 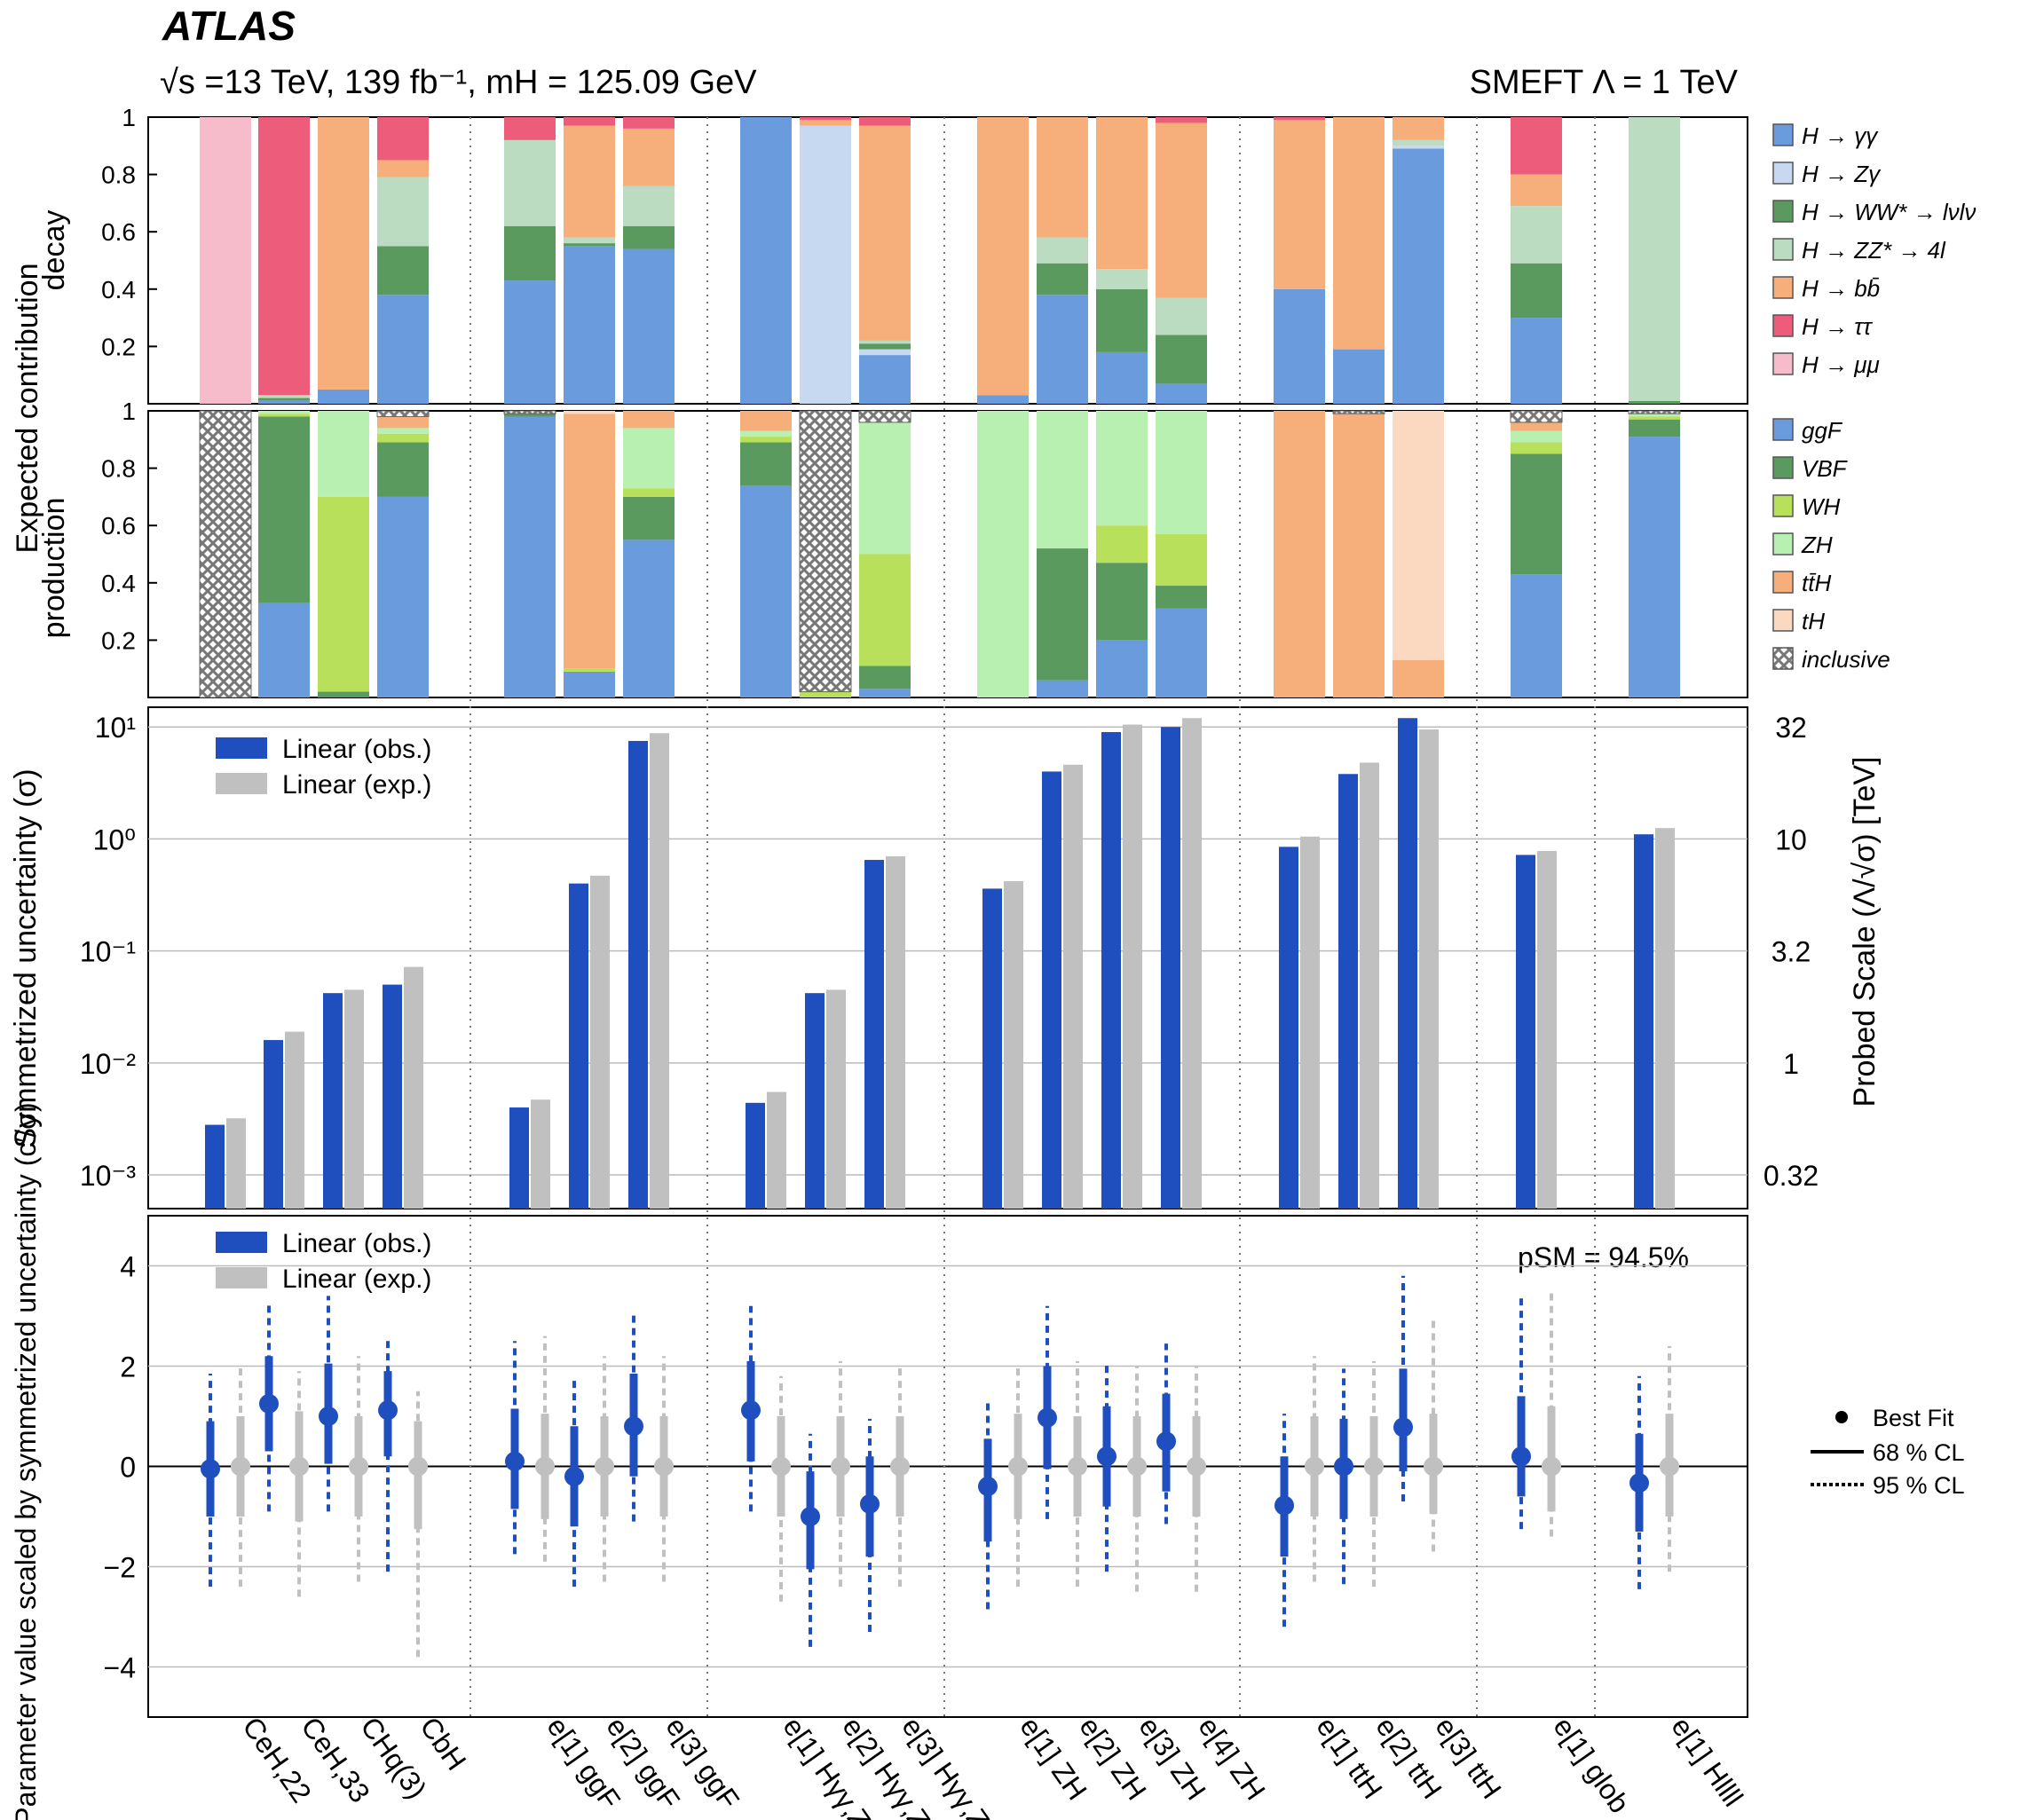 I want to click on uncertainty-y2tick-label: 32, so click(x=1791, y=728).